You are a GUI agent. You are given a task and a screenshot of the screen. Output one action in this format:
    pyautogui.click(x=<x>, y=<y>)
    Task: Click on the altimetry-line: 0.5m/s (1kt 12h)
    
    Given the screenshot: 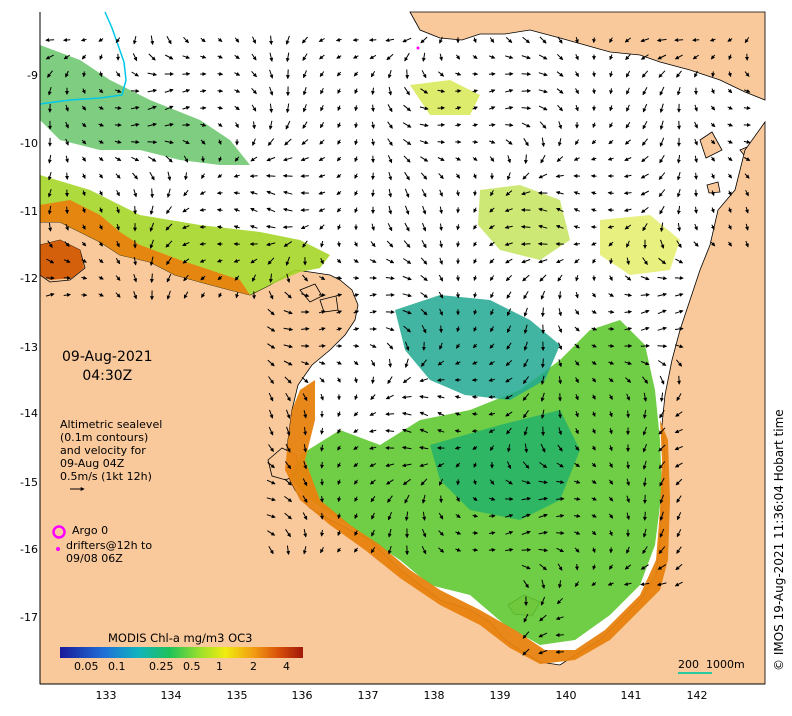 What is the action you would take?
    pyautogui.click(x=106, y=476)
    